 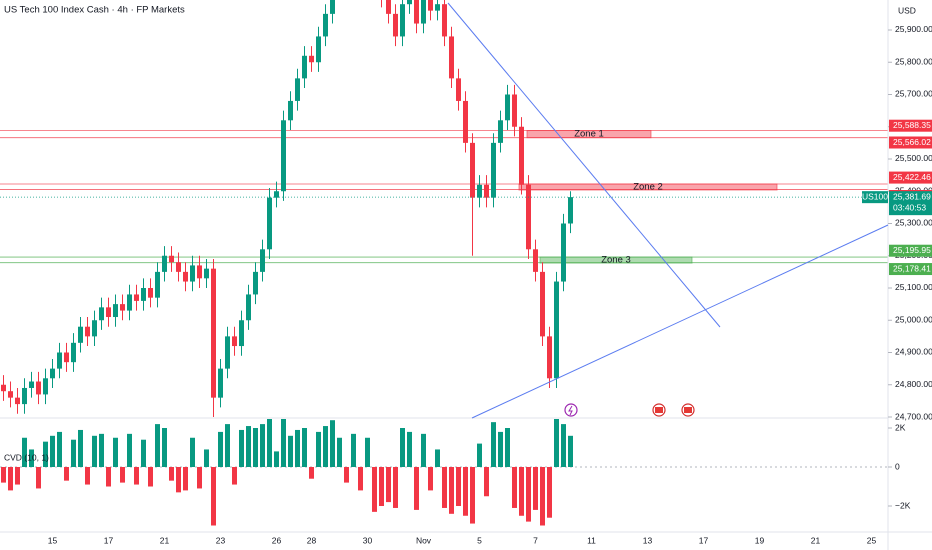 I want to click on level-label: 25,195.95, so click(x=912, y=250).